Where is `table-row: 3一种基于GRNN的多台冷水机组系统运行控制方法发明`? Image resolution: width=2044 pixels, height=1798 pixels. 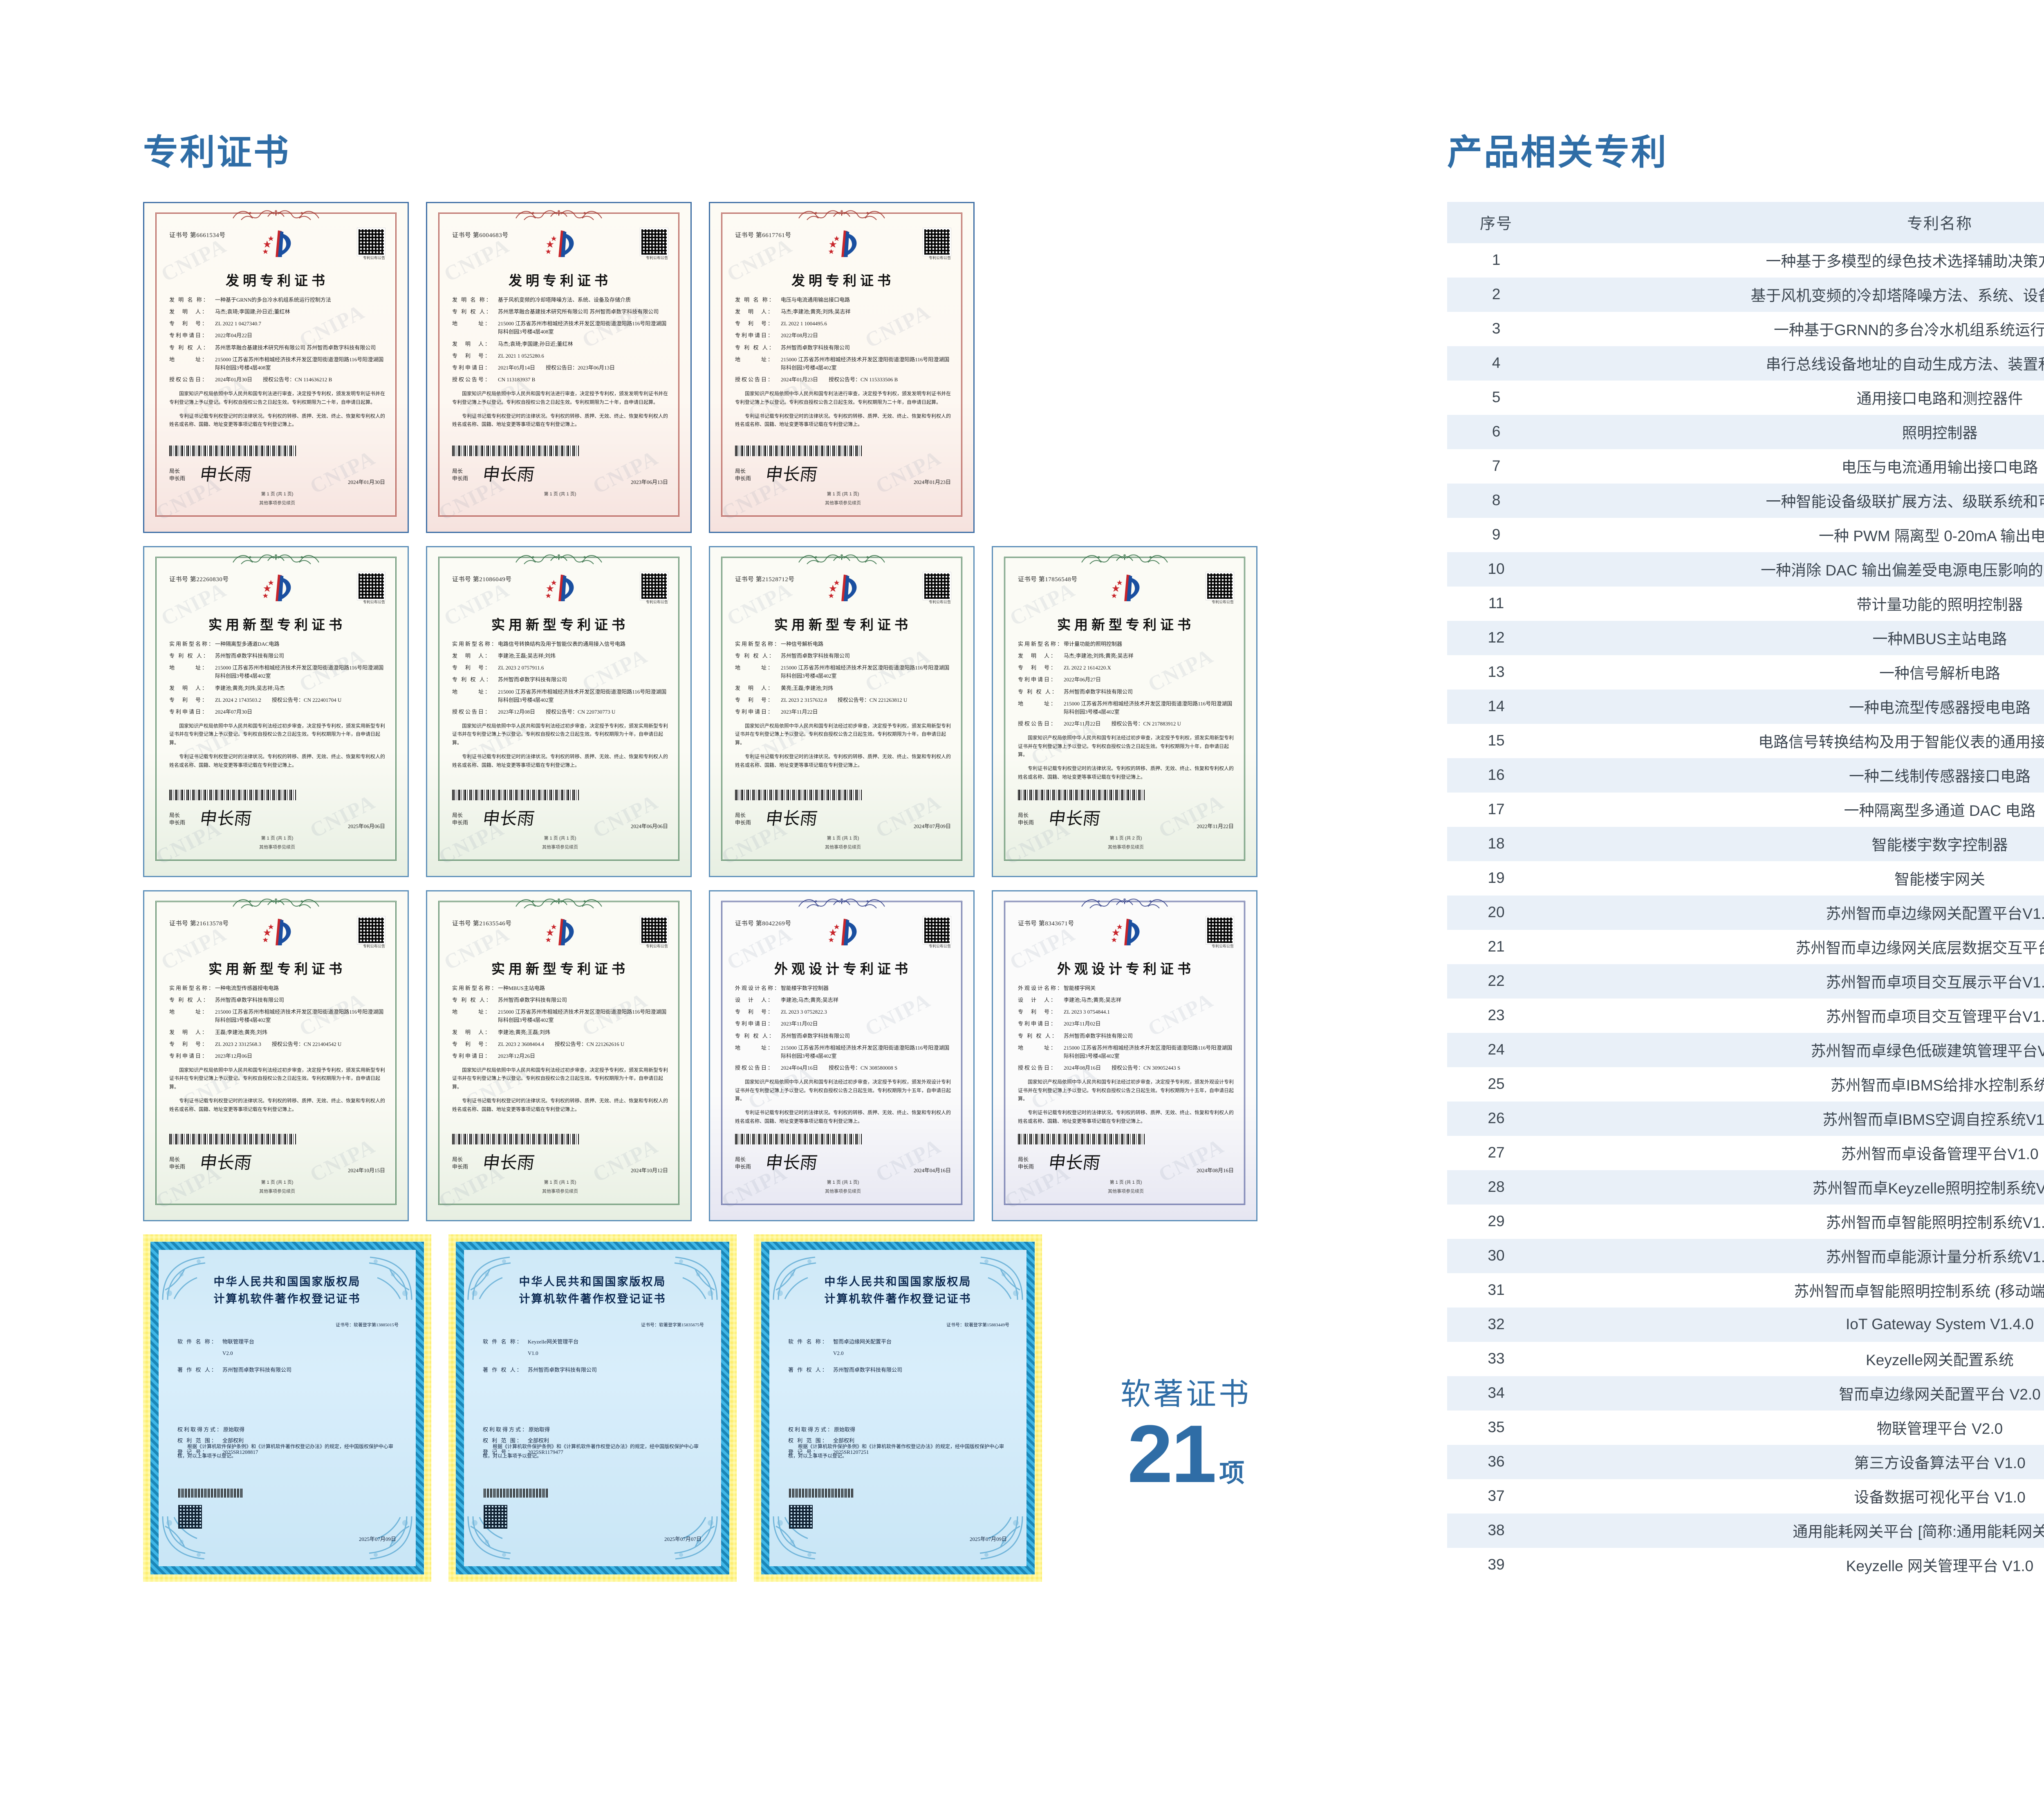
table-row: 3一种基于GRNN的多台冷水机组系统运行控制方法发明 is located at coordinates (1745, 329).